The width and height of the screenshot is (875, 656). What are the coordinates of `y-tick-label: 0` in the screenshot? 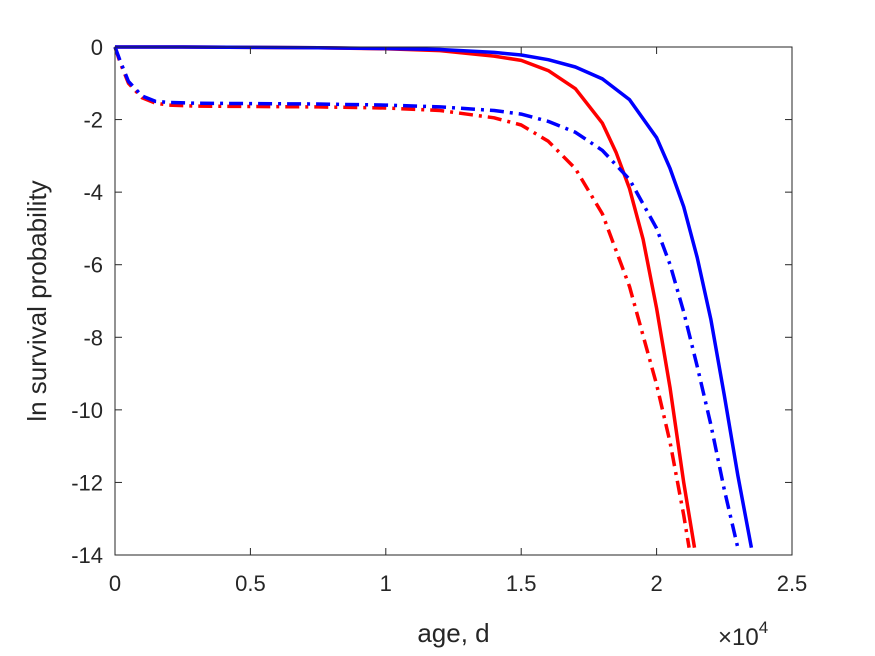 It's located at (97, 47).